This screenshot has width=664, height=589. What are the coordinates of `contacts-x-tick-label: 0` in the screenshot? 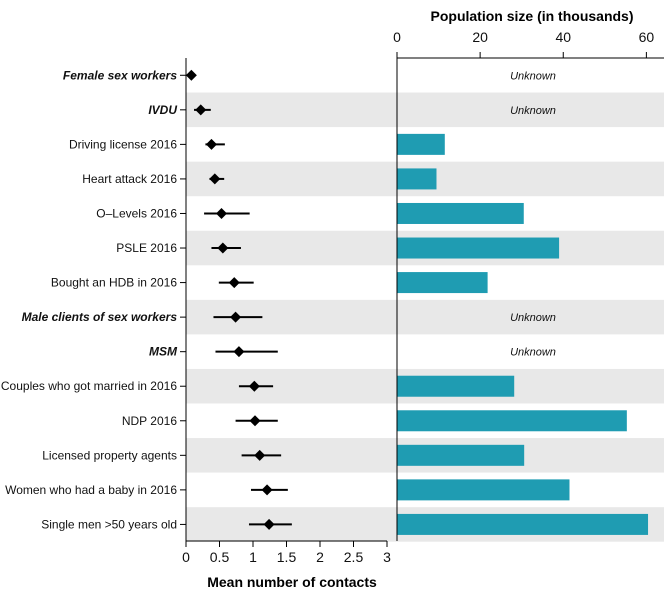 It's located at (186, 557).